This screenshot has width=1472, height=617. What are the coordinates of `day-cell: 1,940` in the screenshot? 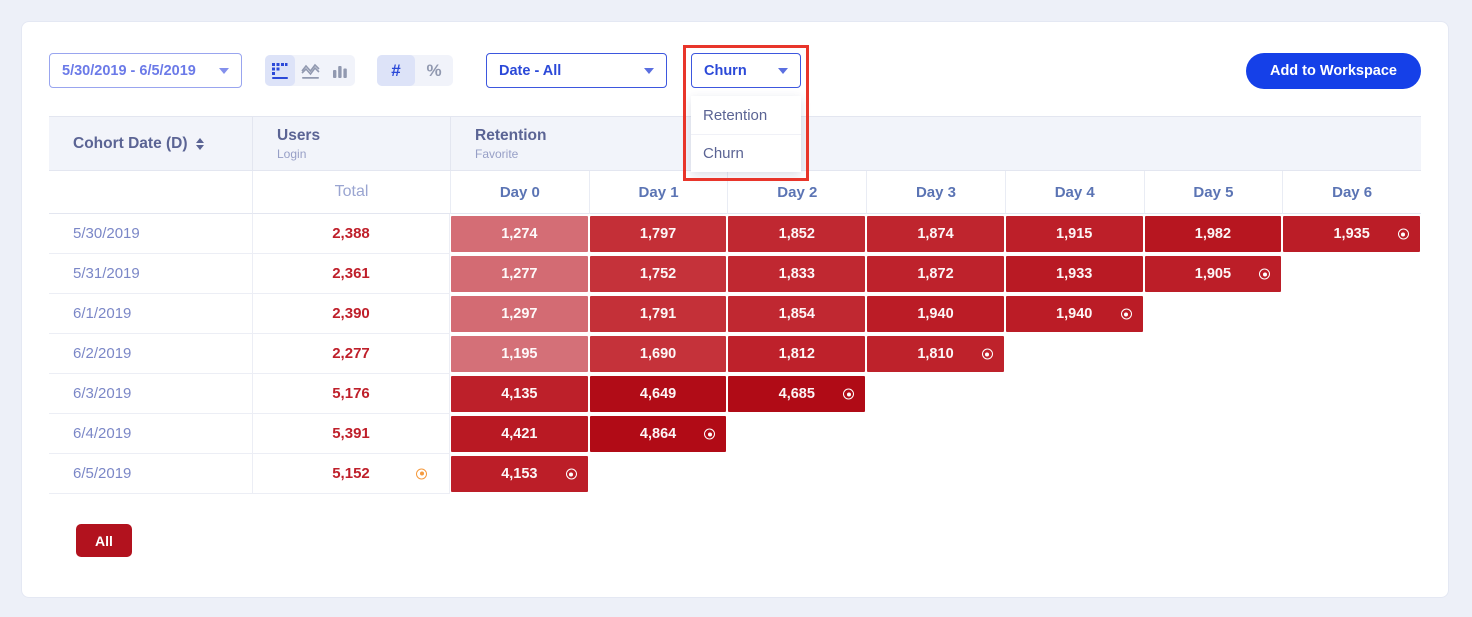 It's located at (1074, 314).